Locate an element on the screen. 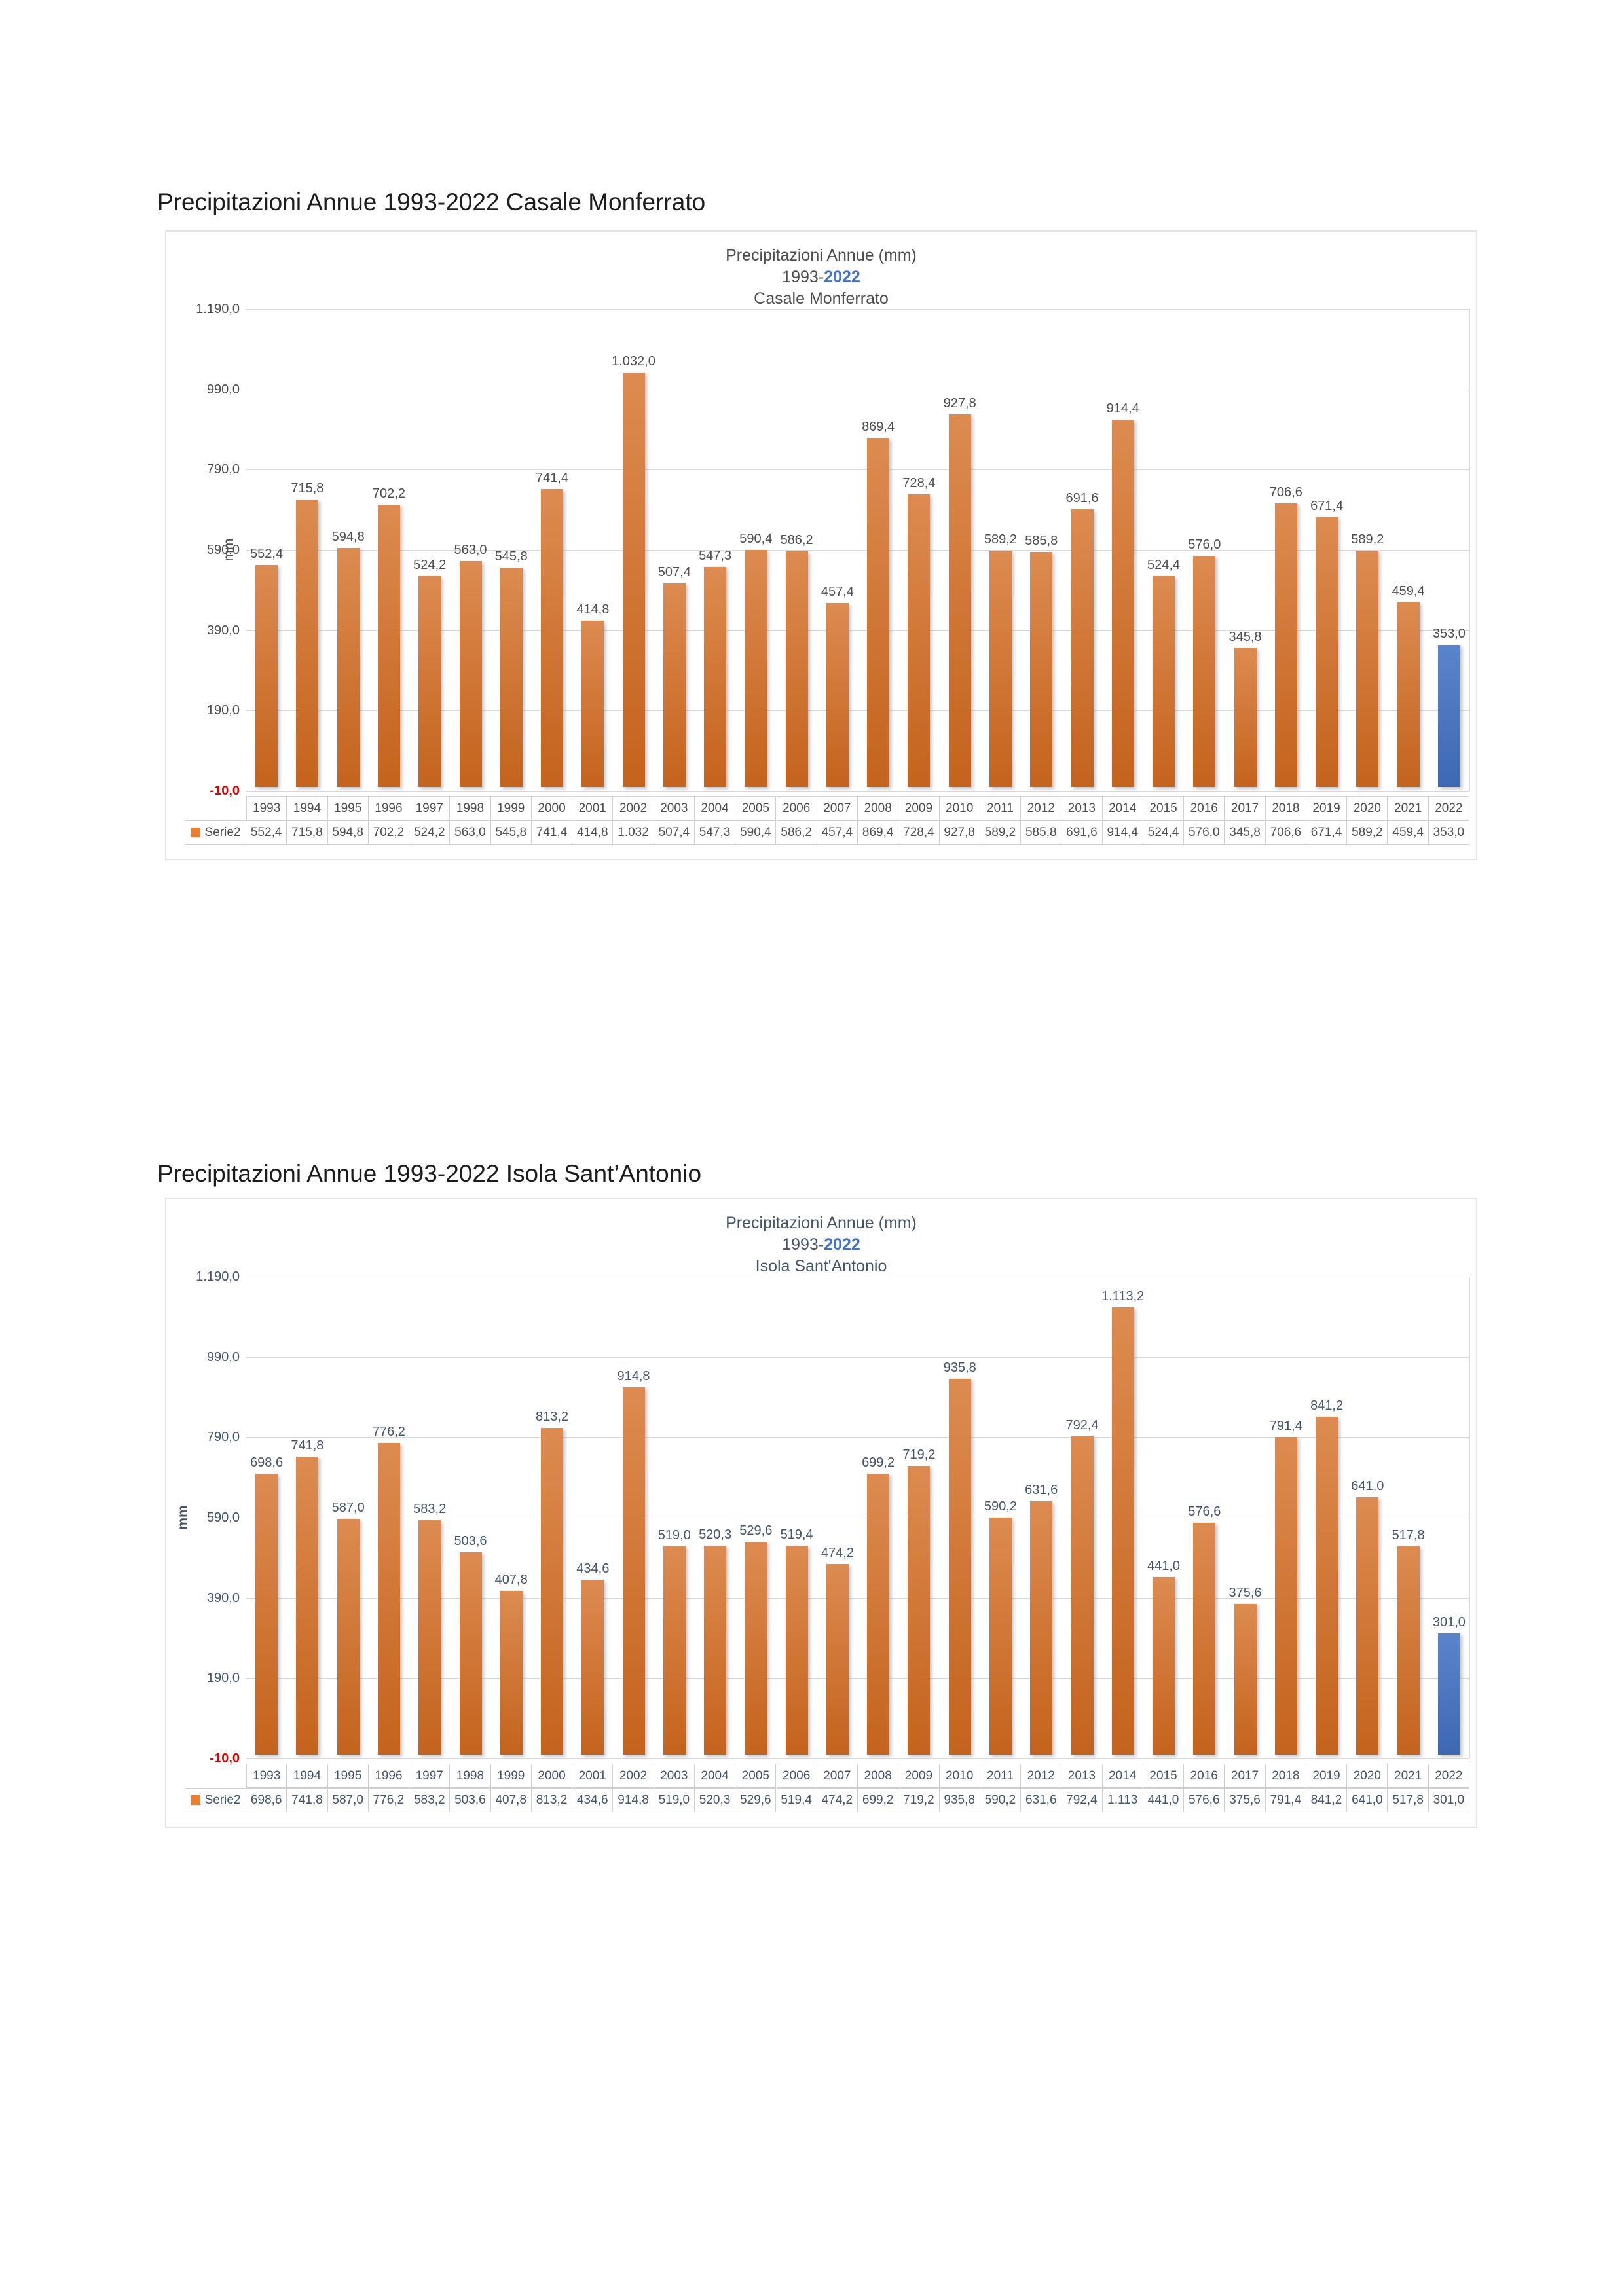 The height and width of the screenshot is (2296, 1624). bar-label-2000: 813,2 is located at coordinates (552, 1417).